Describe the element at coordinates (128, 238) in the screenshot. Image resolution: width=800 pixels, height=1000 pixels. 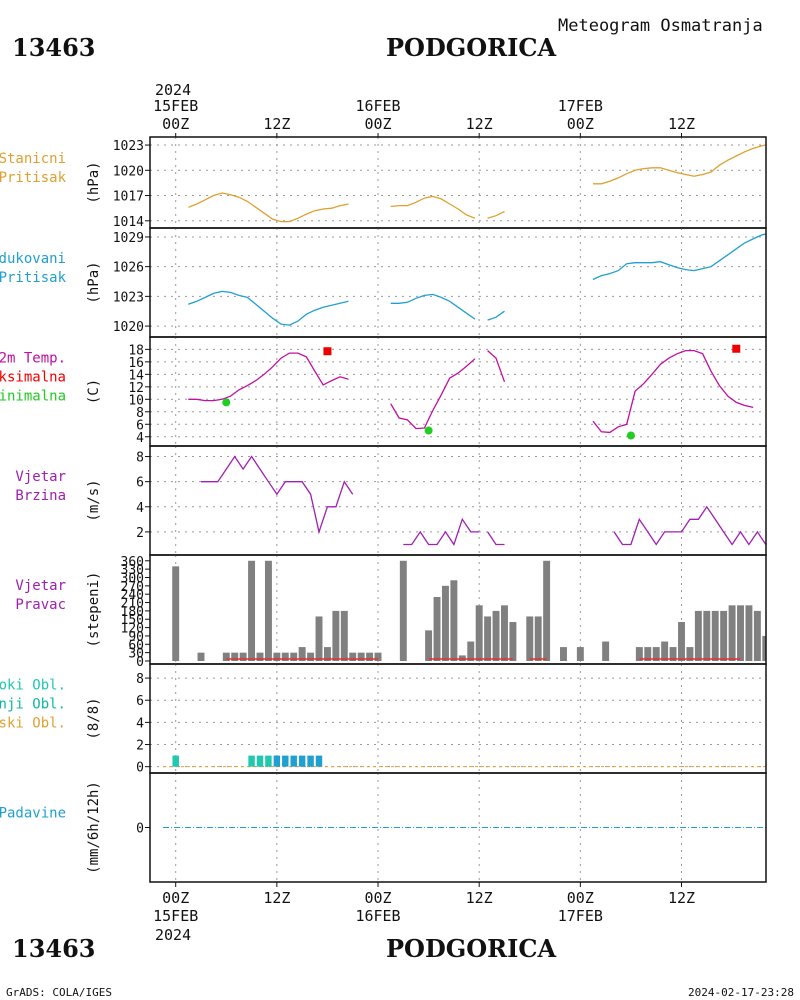
I see `y-tick-label: 1029` at that location.